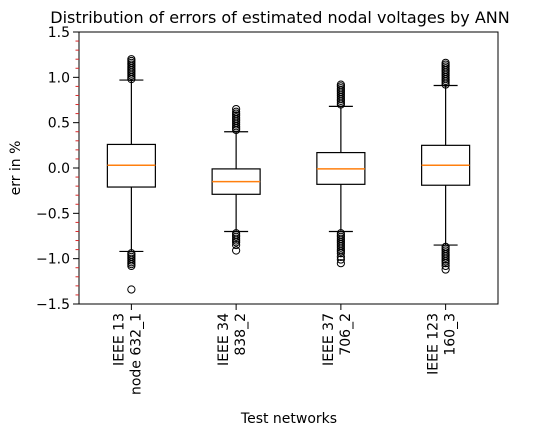 The image size is (550, 438). I want to click on x-tick-label: IEEE 37706_2, so click(337, 339).